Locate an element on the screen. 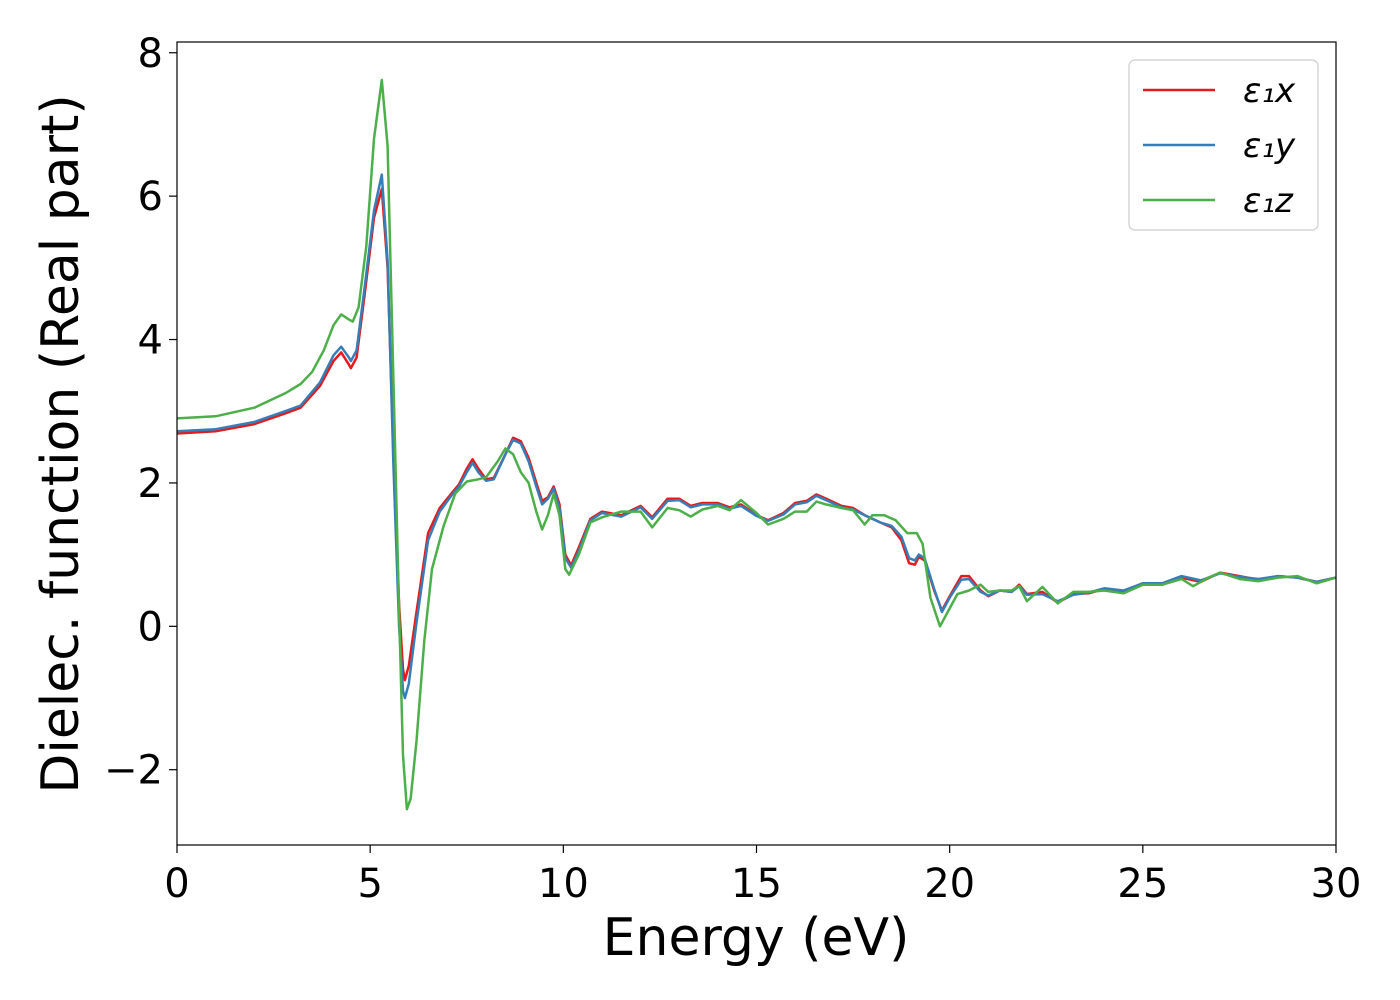 This screenshot has height=1000, width=1400. legend: ε₁x ε₁y ε₁z is located at coordinates (1223, 145).